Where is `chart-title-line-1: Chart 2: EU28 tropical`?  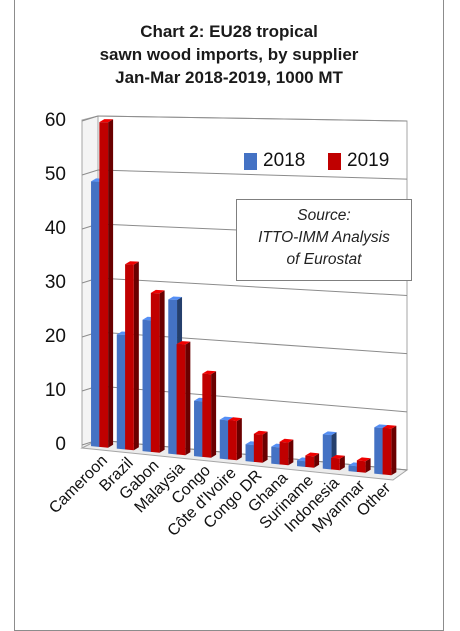
chart-title-line-1: Chart 2: EU28 tropical is located at coordinates (229, 31).